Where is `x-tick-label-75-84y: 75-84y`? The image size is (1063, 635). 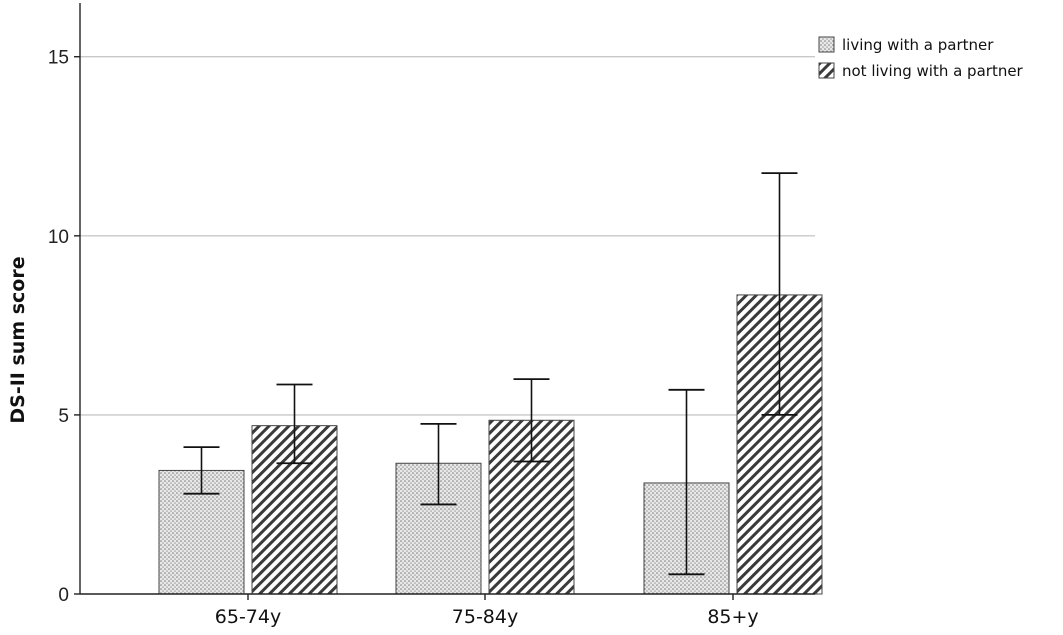 x-tick-label-75-84y: 75-84y is located at coordinates (485, 617).